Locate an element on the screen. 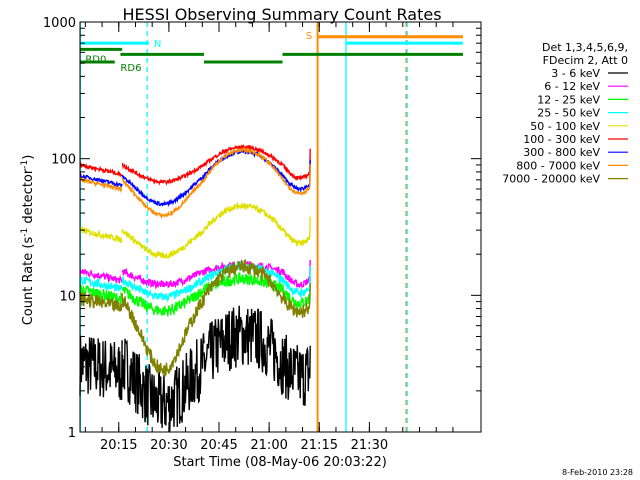 The height and width of the screenshot is (480, 640). flag-label-0: RD0 is located at coordinates (95, 60).